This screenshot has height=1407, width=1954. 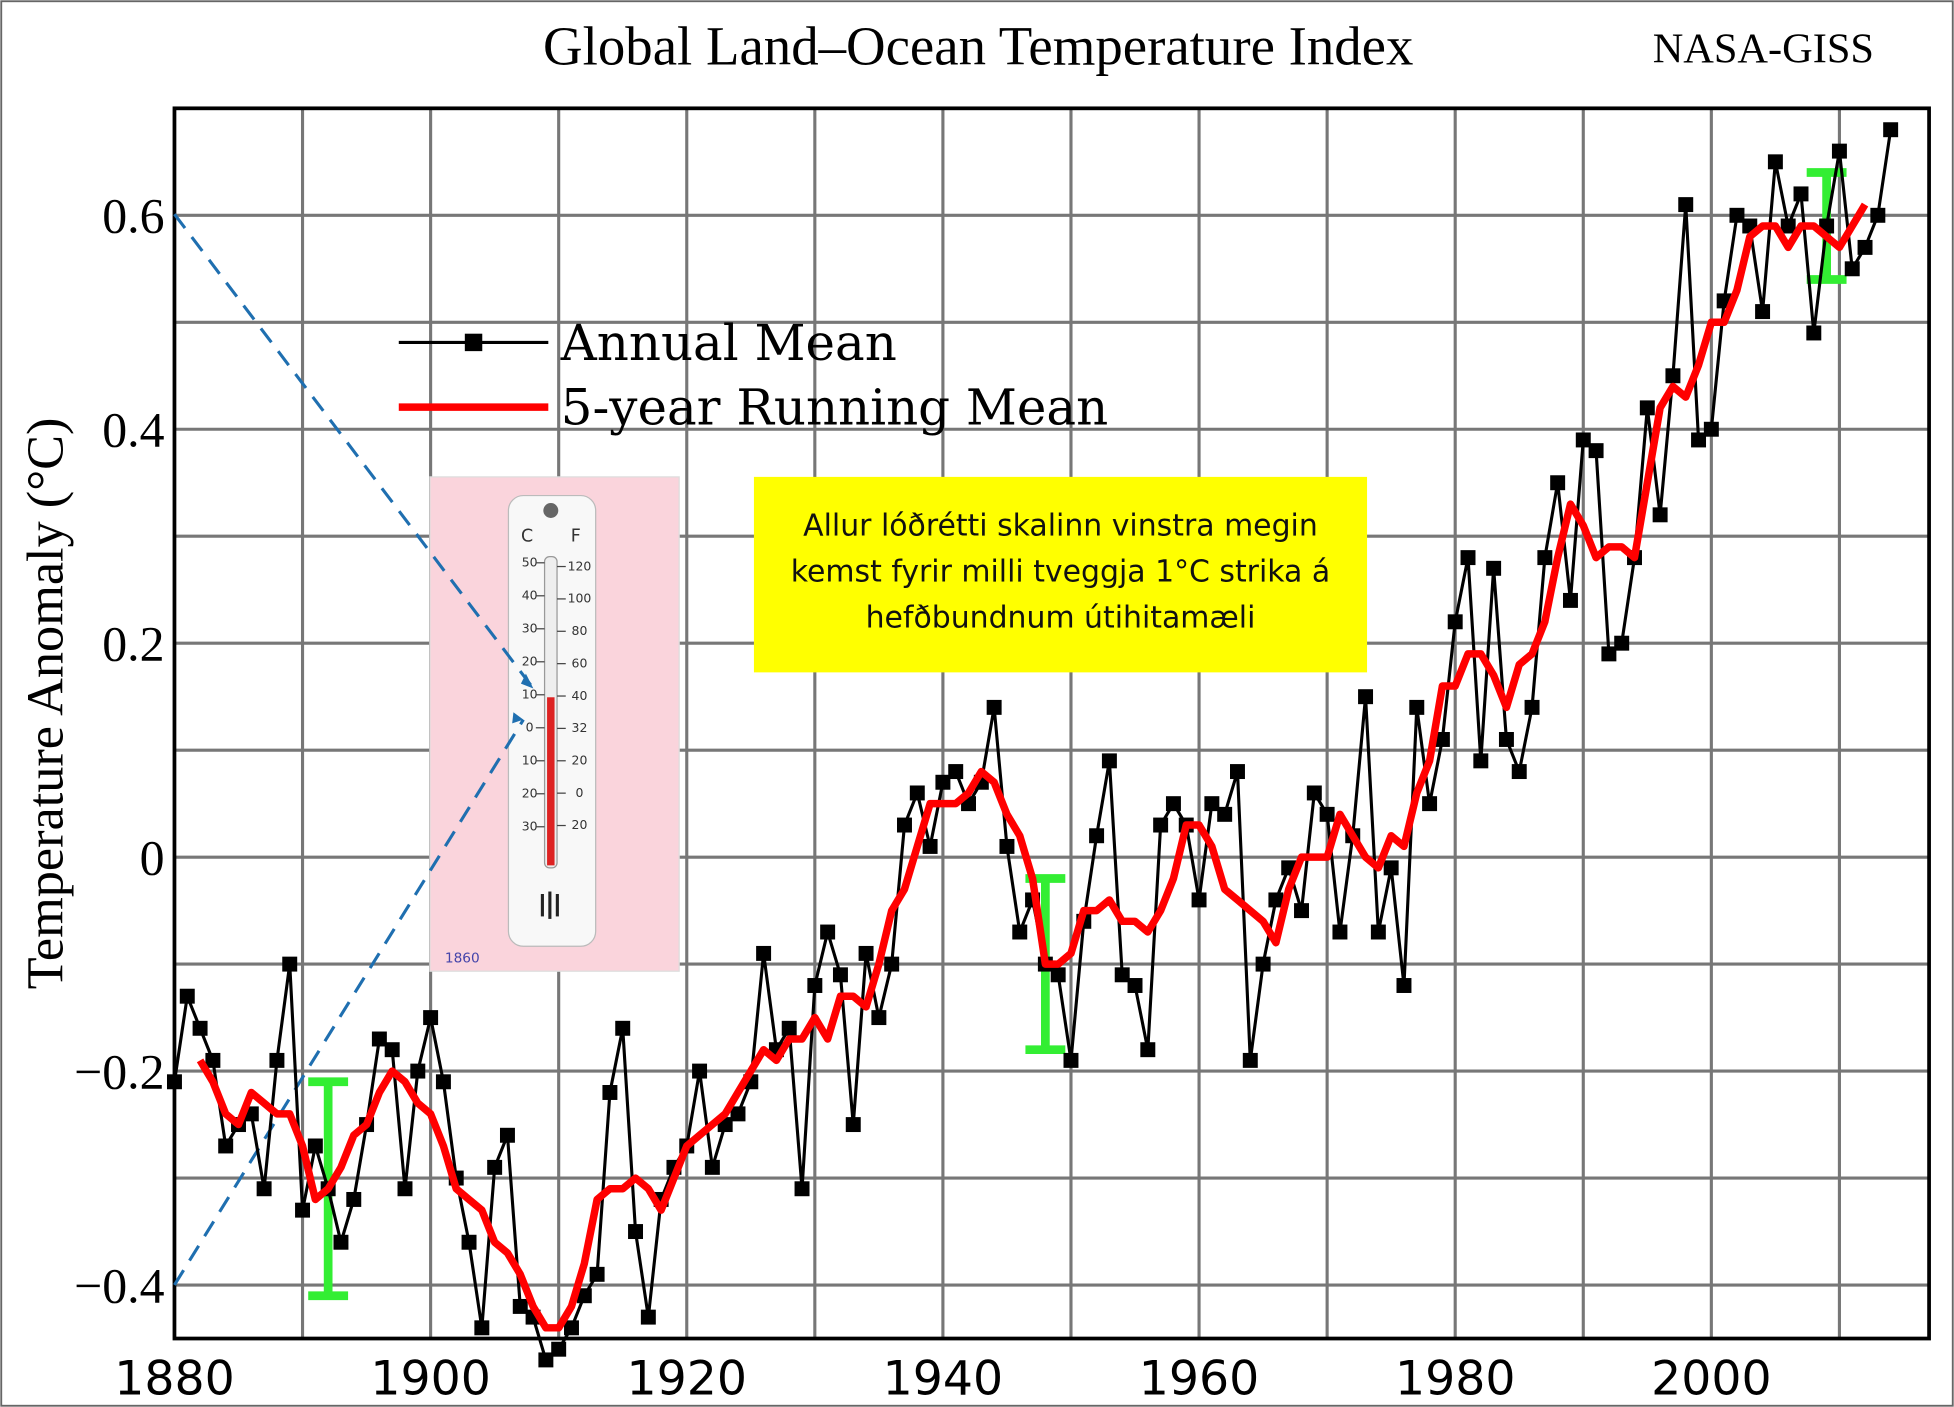 What do you see at coordinates (1060, 574) in the screenshot?
I see `annotation-box` at bounding box center [1060, 574].